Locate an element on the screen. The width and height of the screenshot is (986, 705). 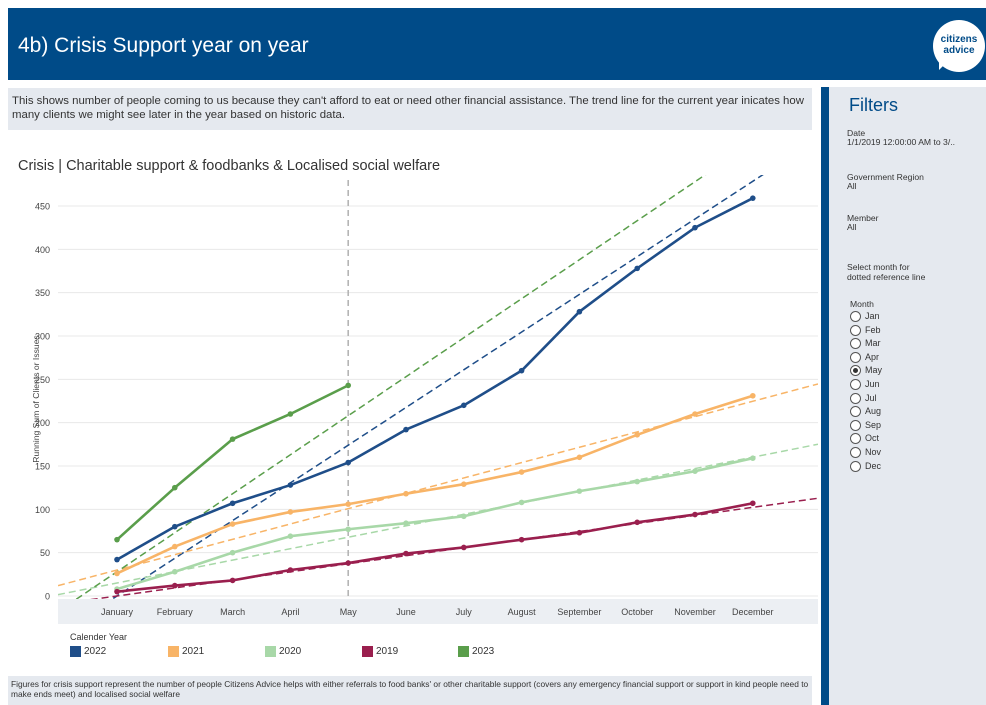
member-filter-label: Member is located at coordinates (863, 218).